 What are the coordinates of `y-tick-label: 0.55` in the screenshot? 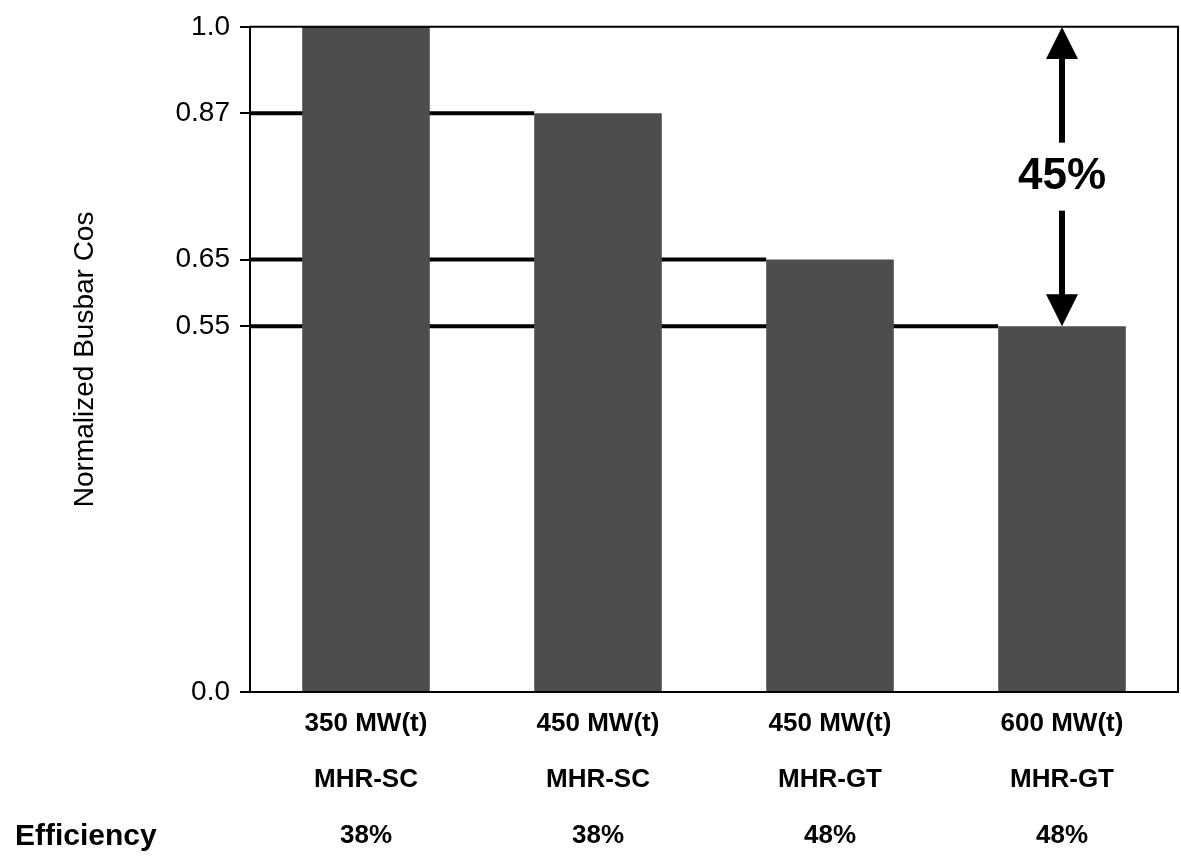 It's located at (202, 324).